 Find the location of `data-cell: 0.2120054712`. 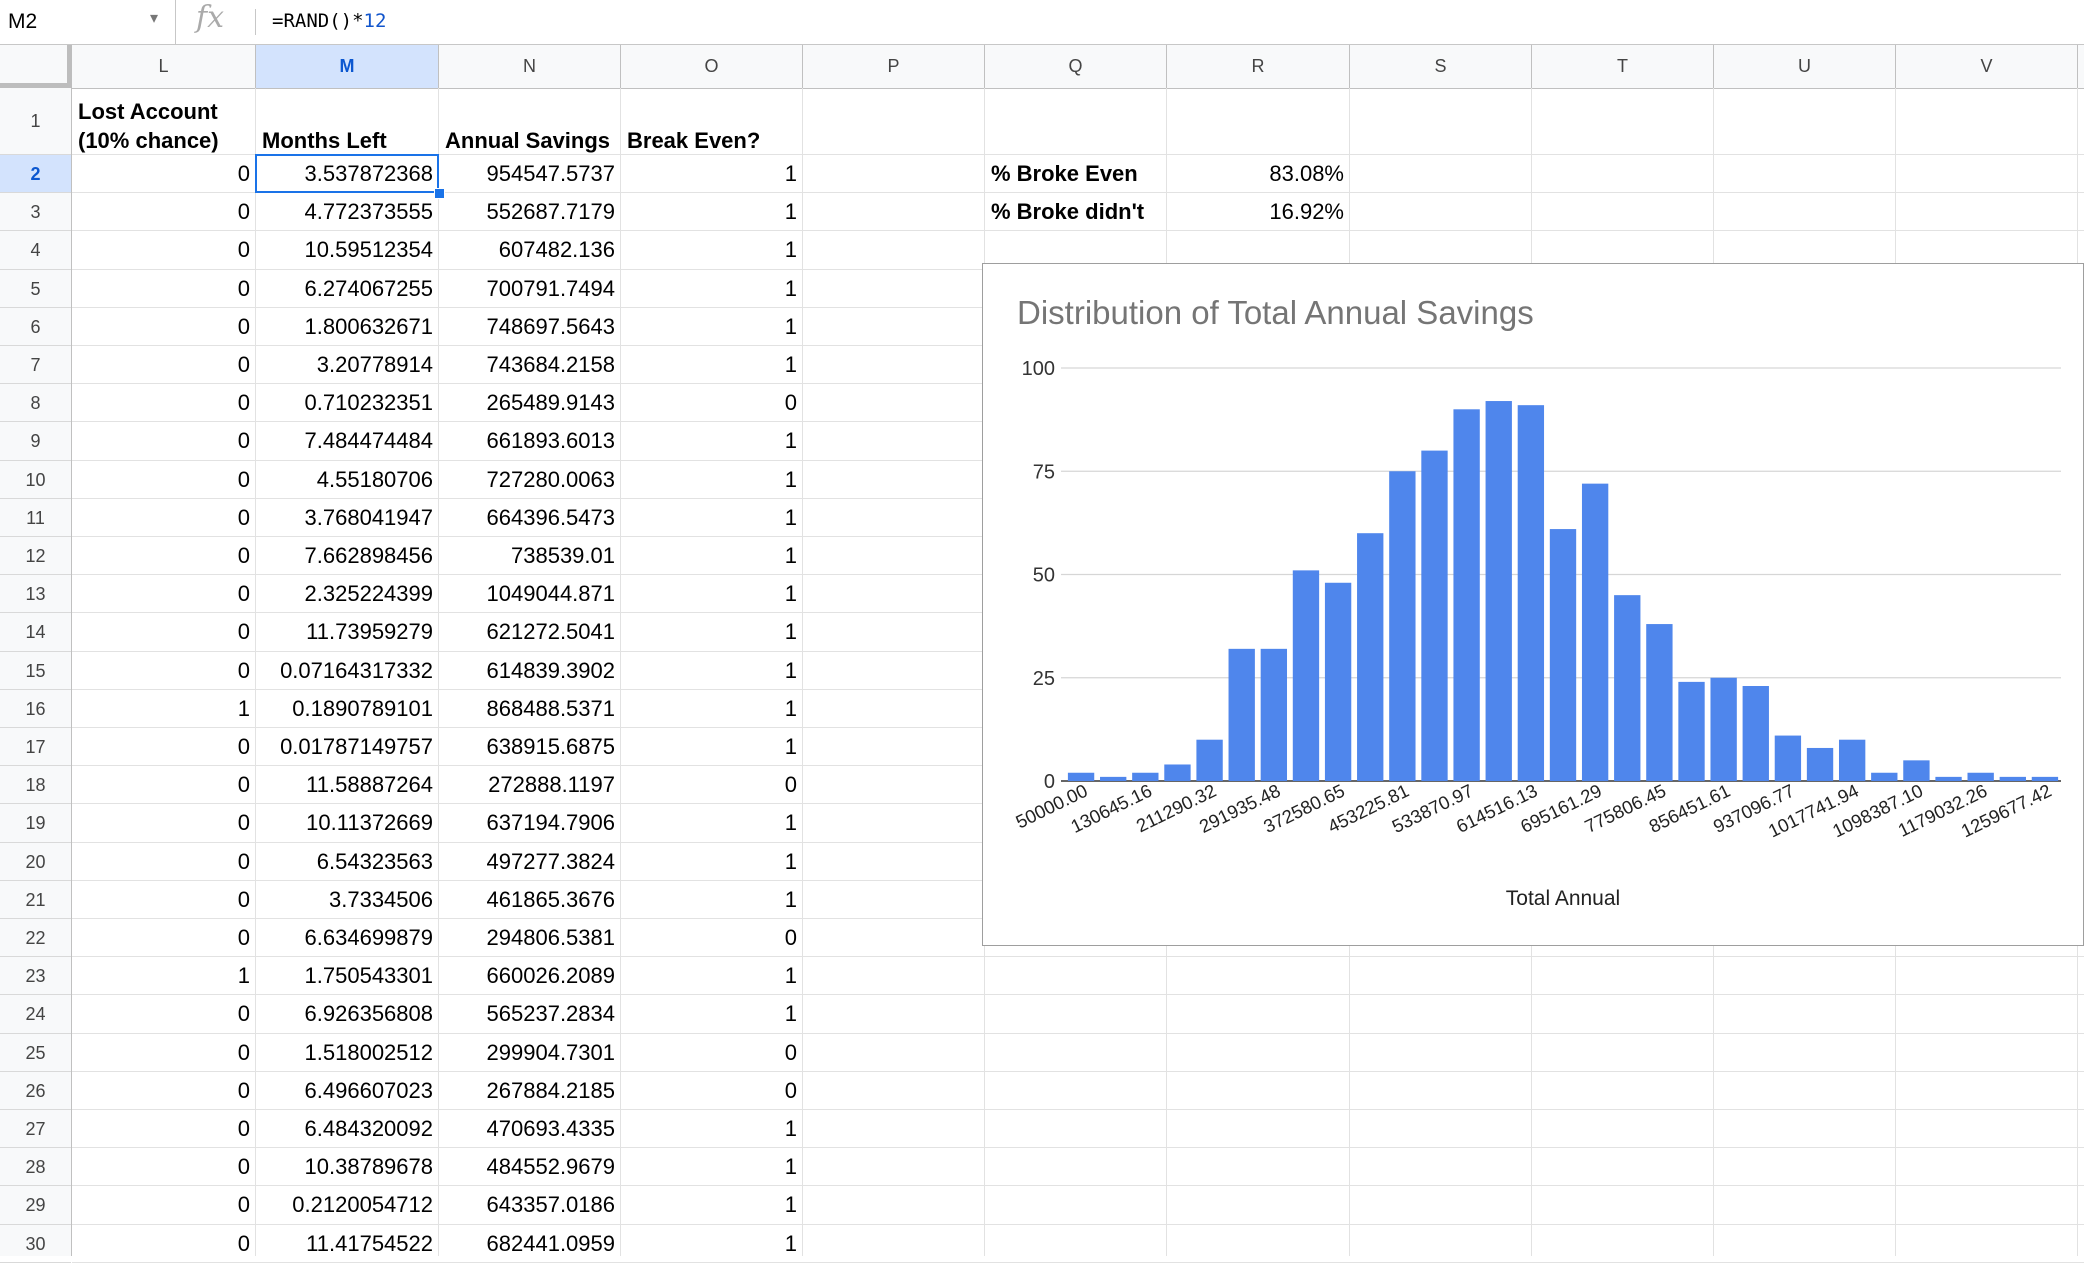

data-cell: 0.2120054712 is located at coordinates (362, 1205).